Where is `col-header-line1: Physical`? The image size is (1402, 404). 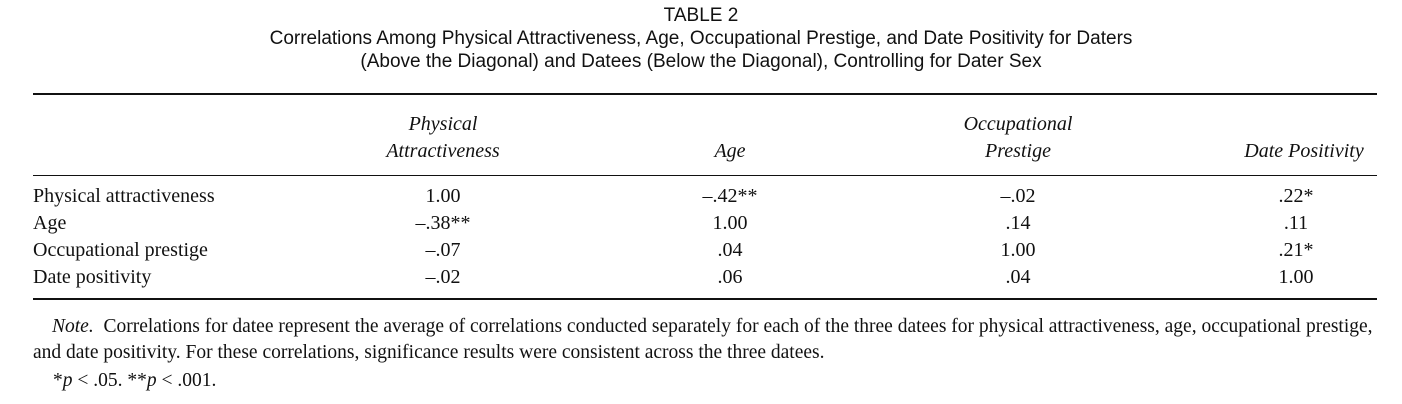
col-header-line1: Physical is located at coordinates (443, 124).